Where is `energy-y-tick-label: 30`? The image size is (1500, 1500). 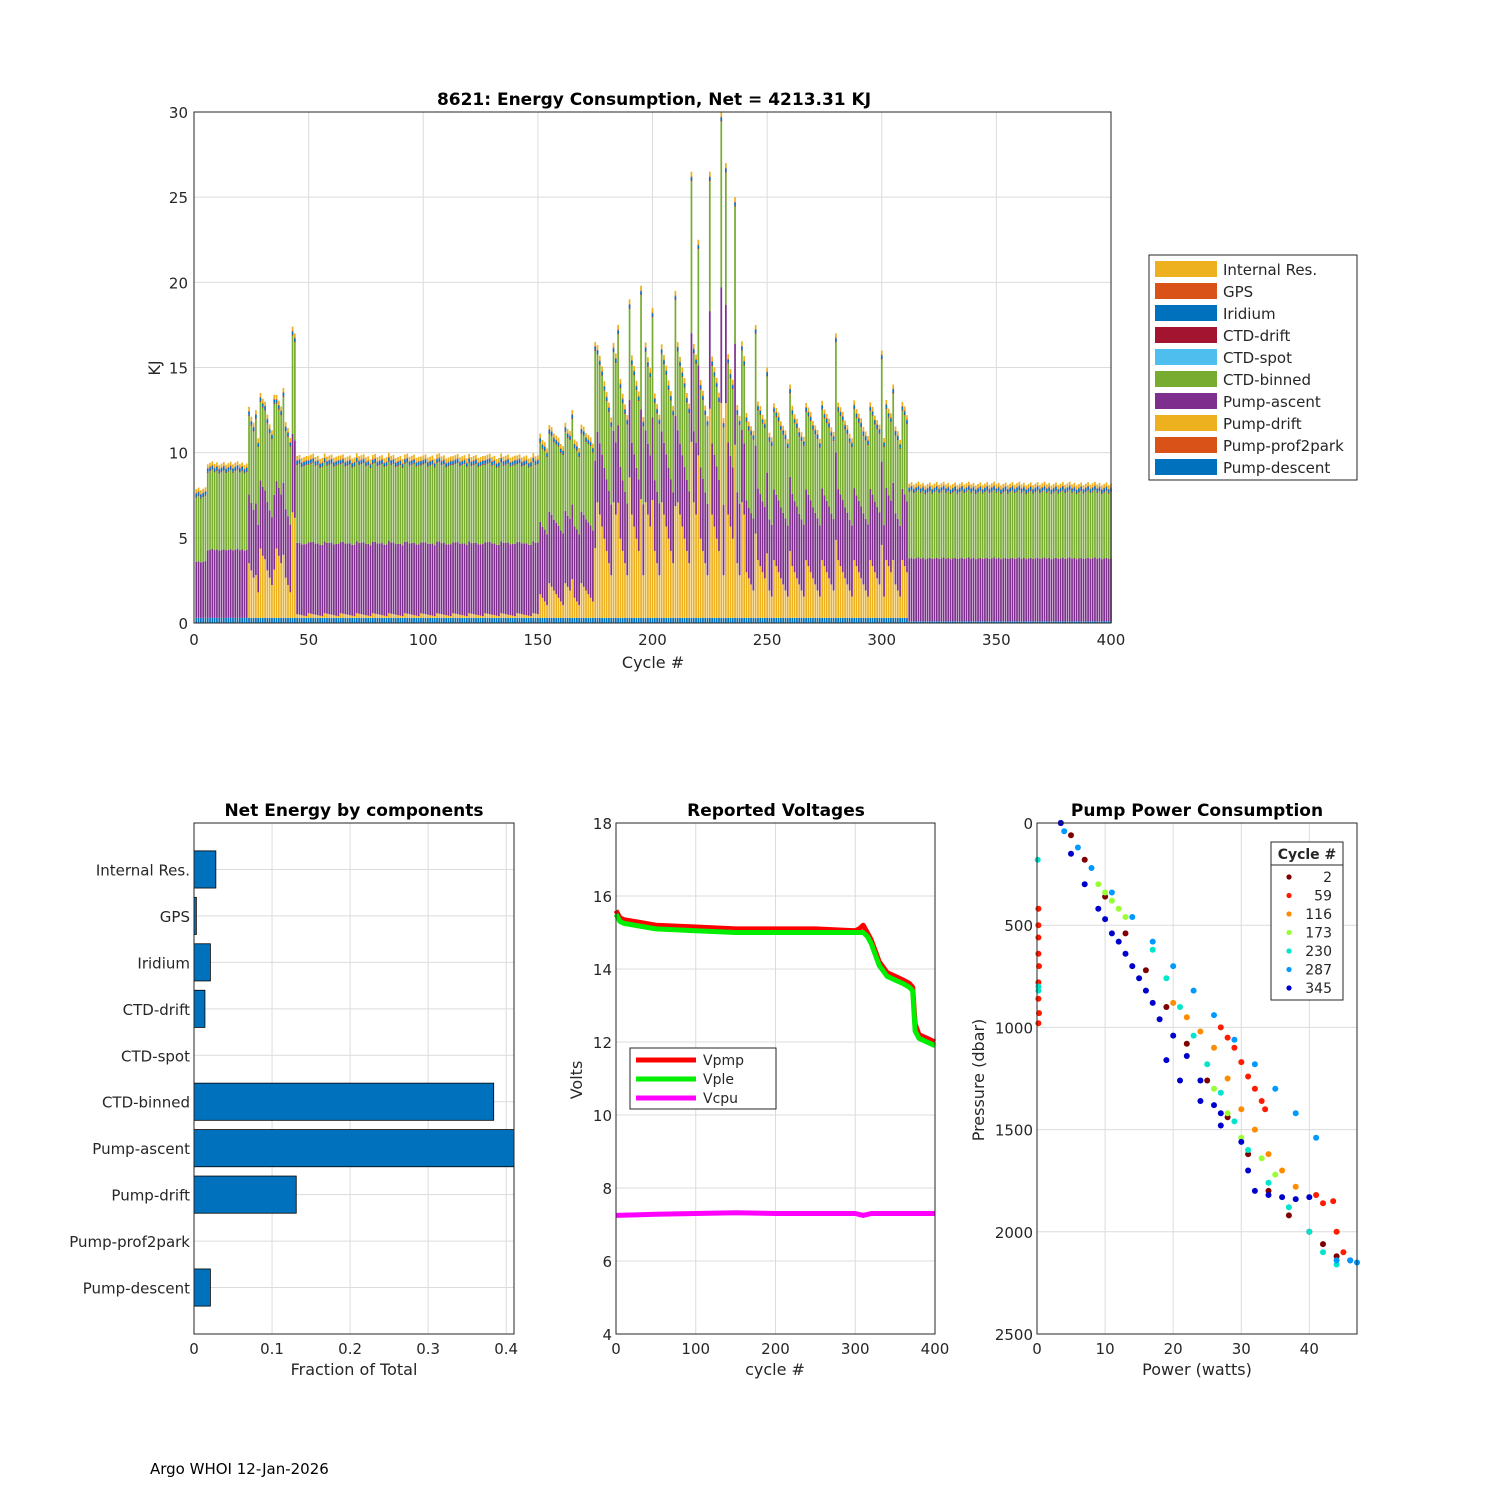 energy-y-tick-label: 30 is located at coordinates (178, 113).